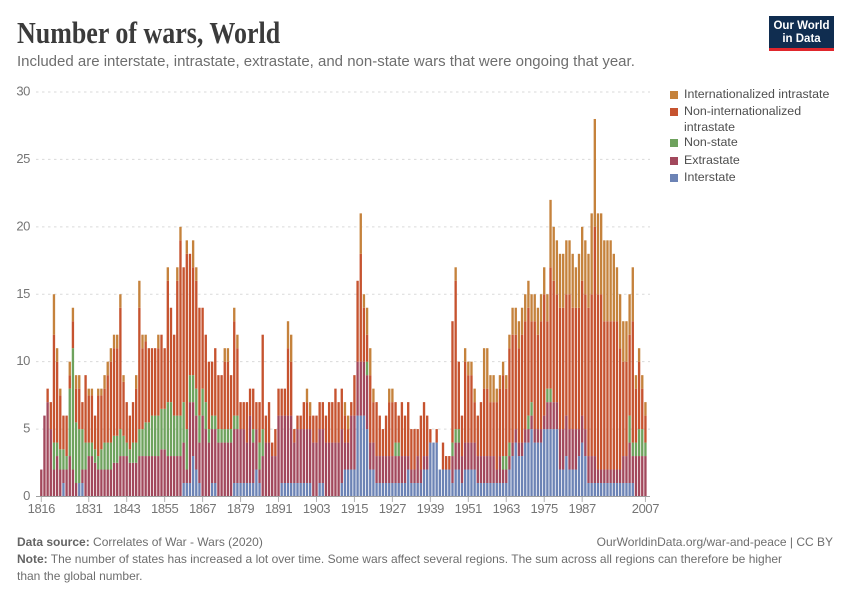  Describe the element at coordinates (316, 508) in the screenshot. I see `svg-text: 1903` at that location.